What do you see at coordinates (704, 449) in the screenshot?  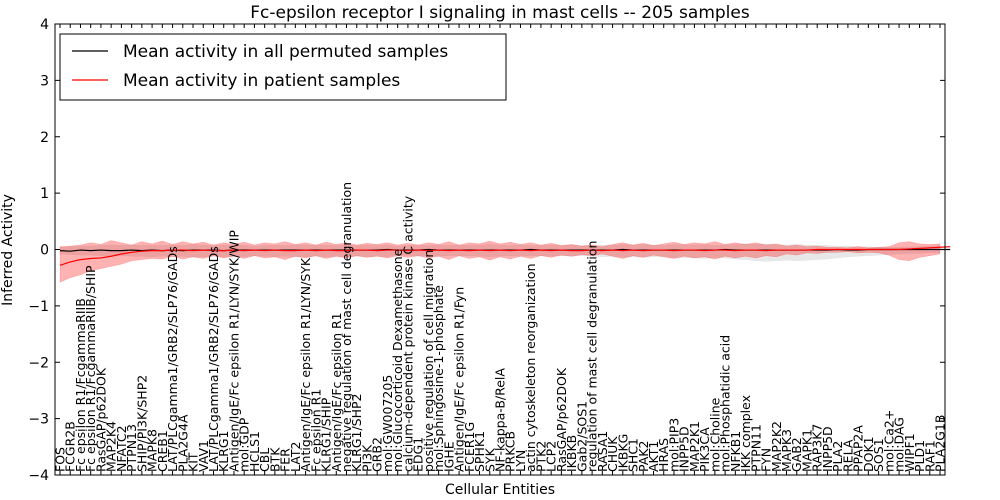 I see `x-tick-label: PIK3CA` at bounding box center [704, 449].